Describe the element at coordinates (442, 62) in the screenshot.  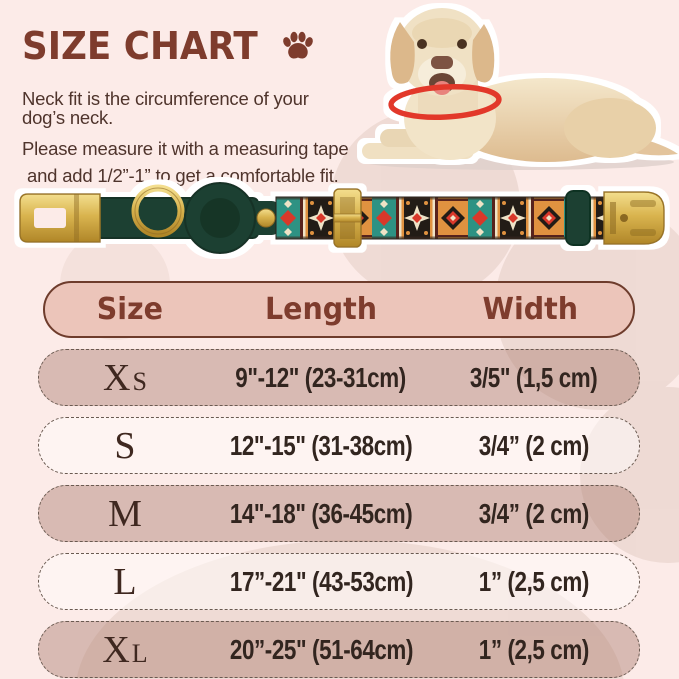
I see `dog-nose` at that location.